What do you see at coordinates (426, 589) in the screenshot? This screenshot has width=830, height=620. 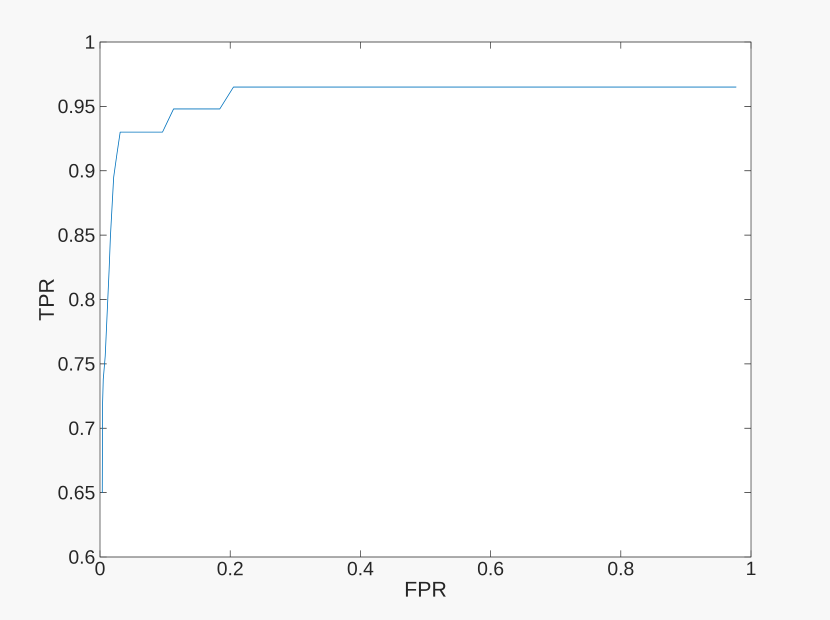 I see `x-axis-title: FPR` at bounding box center [426, 589].